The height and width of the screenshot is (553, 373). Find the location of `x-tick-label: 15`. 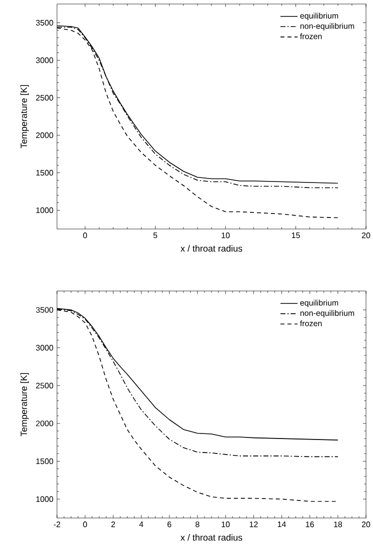

x-tick-label: 15 is located at coordinates (296, 235).